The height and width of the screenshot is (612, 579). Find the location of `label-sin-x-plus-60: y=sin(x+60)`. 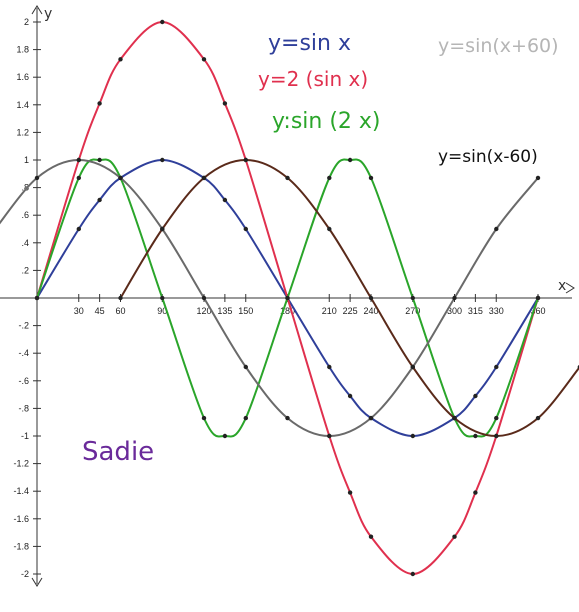

label-sin-x-plus-60: y=sin(x+60) is located at coordinates (498, 46).